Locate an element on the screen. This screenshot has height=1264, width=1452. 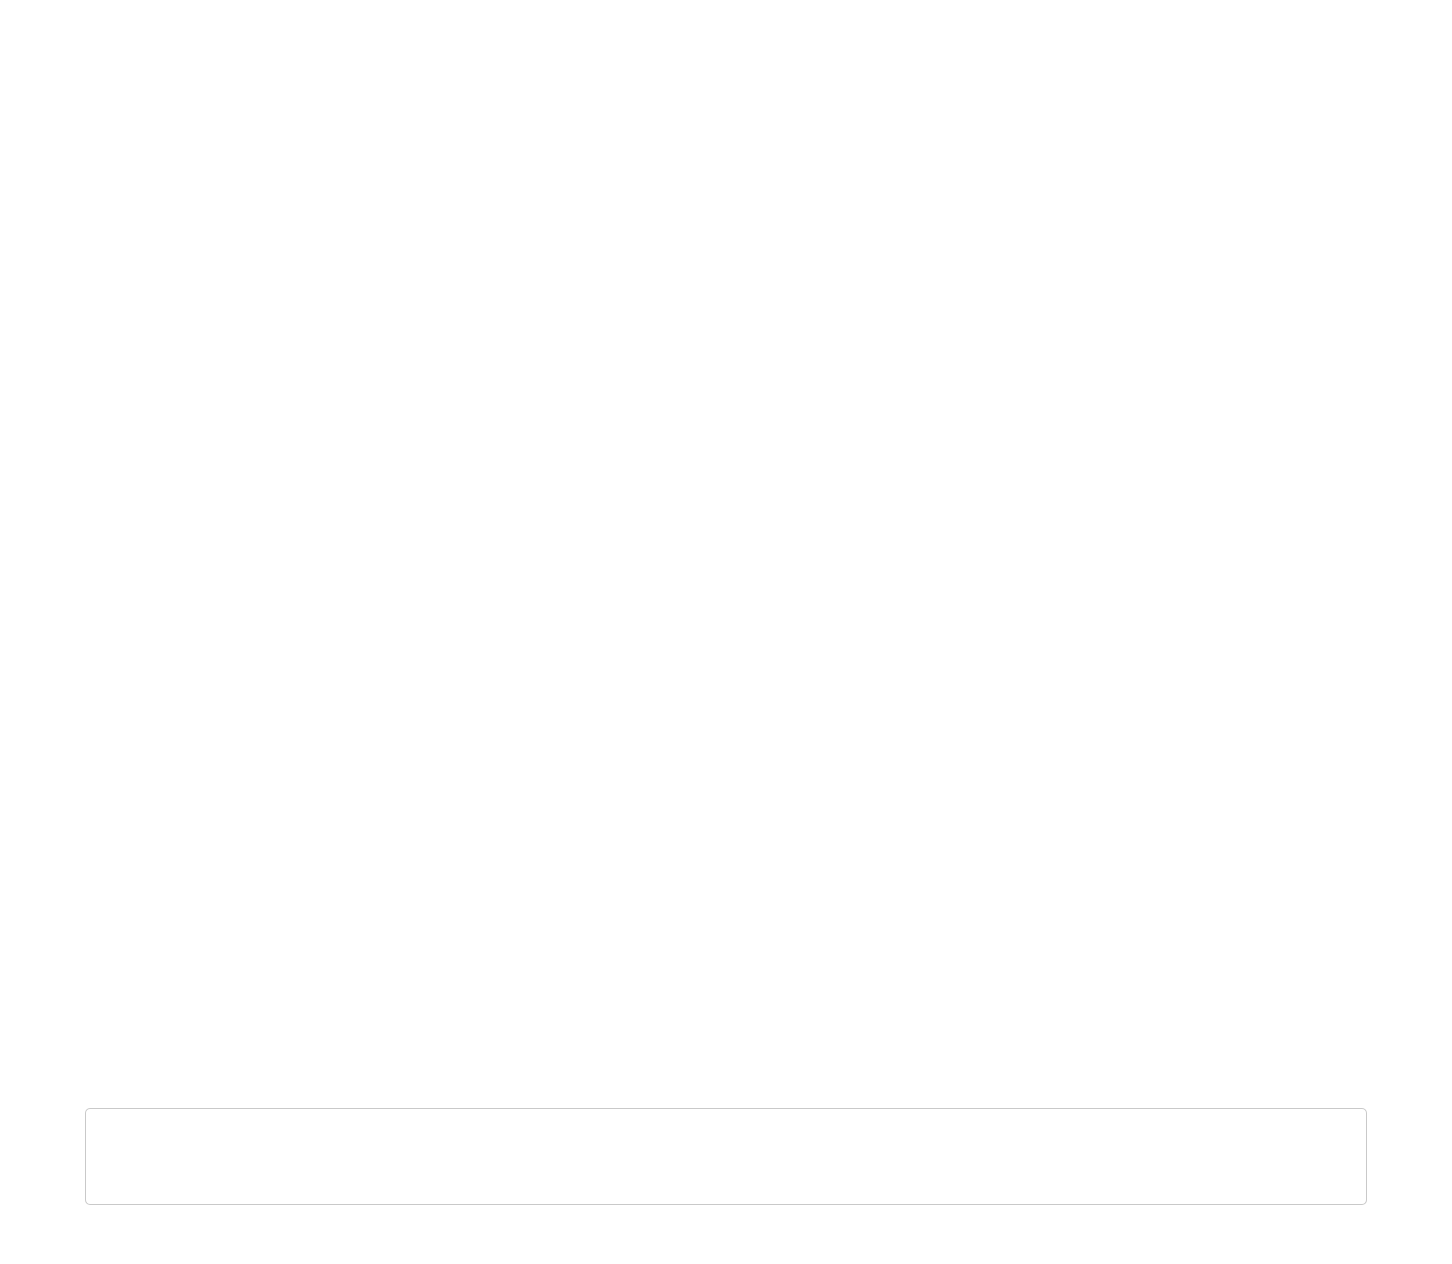
colorbar is located at coordinates (725, 973).